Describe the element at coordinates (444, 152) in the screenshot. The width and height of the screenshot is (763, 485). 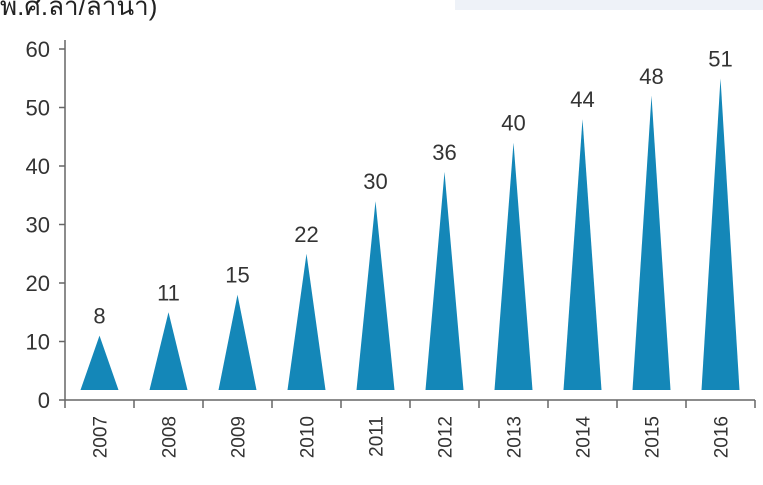
I see `data-label: 36` at that location.